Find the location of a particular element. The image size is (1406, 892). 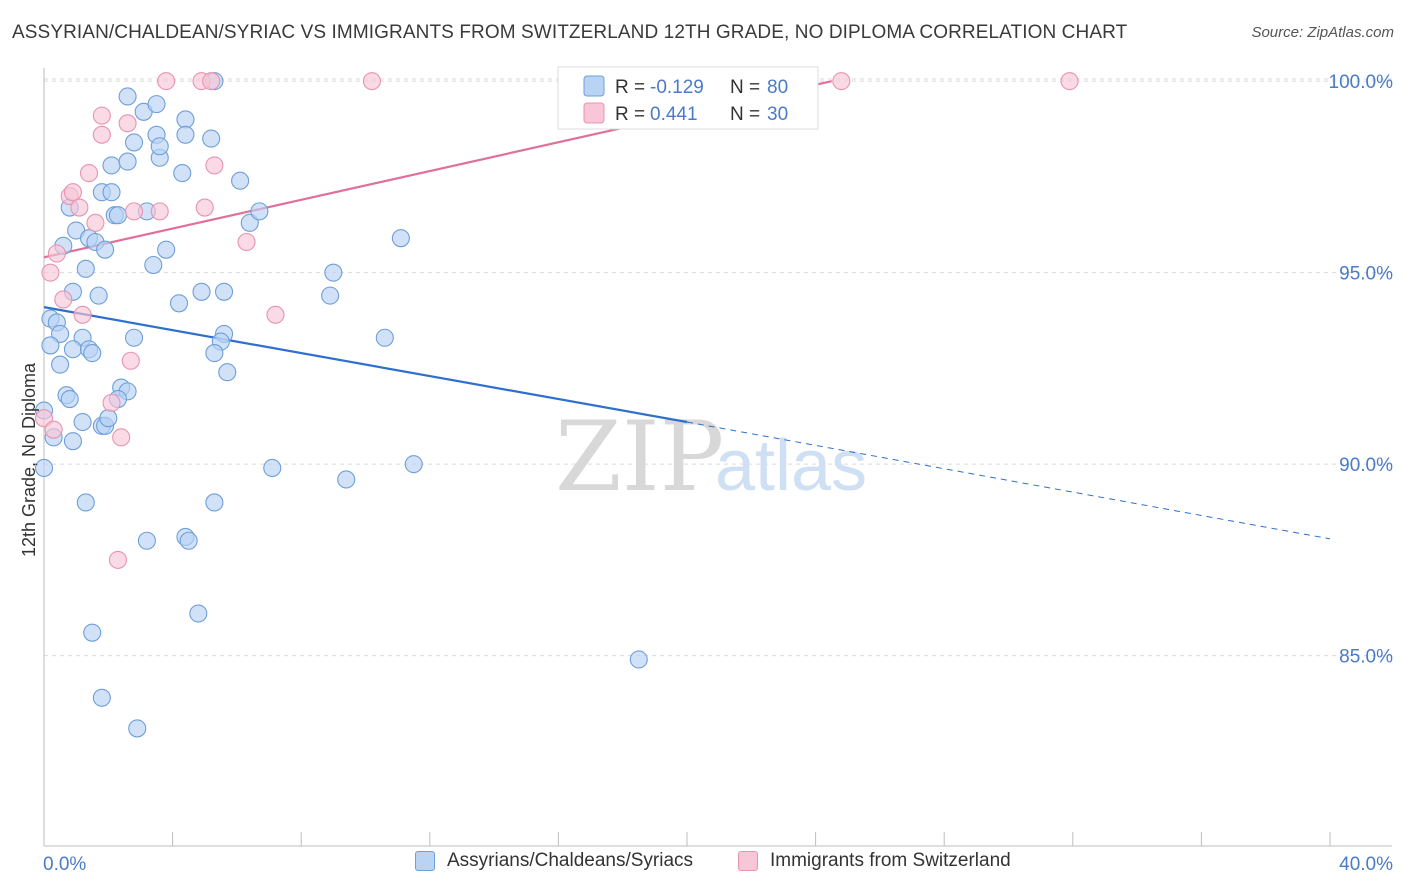

trend-line-blue-dashed is located at coordinates (1008, 480).